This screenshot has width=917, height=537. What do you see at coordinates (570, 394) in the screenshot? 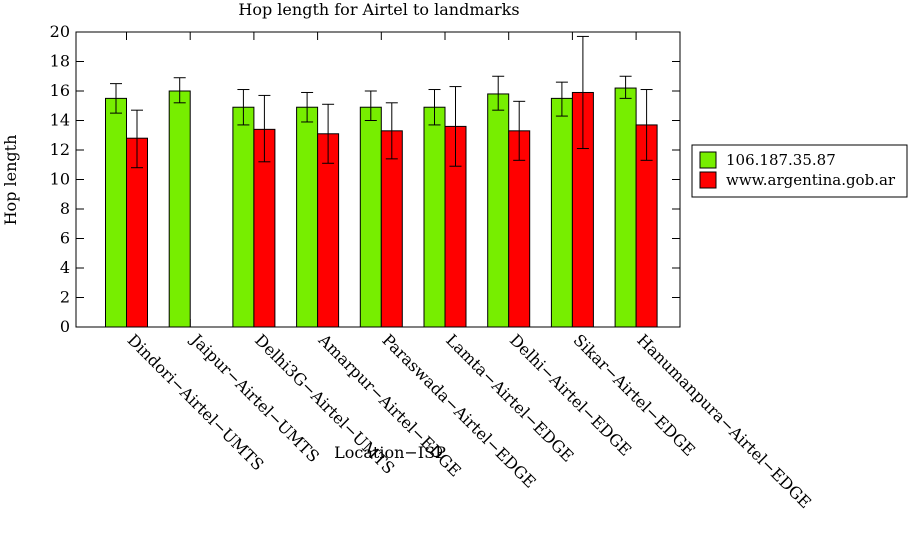
I see `x-tick-label: Delhi−Airtel−EDGE` at bounding box center [570, 394].